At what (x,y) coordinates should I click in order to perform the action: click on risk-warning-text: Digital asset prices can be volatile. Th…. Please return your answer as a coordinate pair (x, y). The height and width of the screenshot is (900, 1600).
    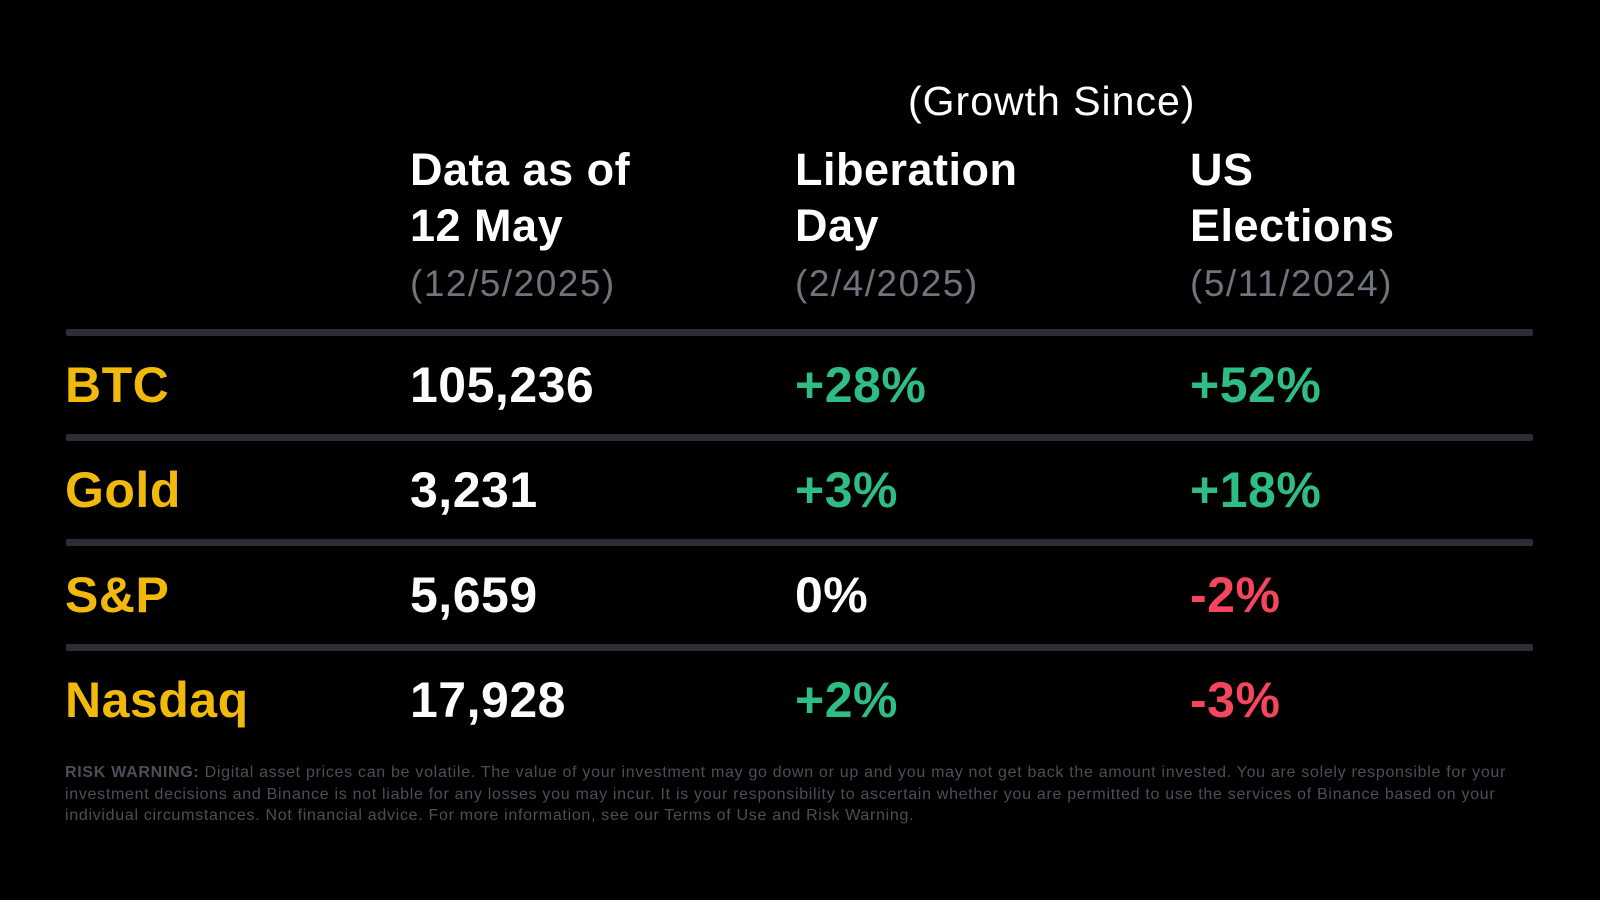
    Looking at the image, I should click on (786, 794).